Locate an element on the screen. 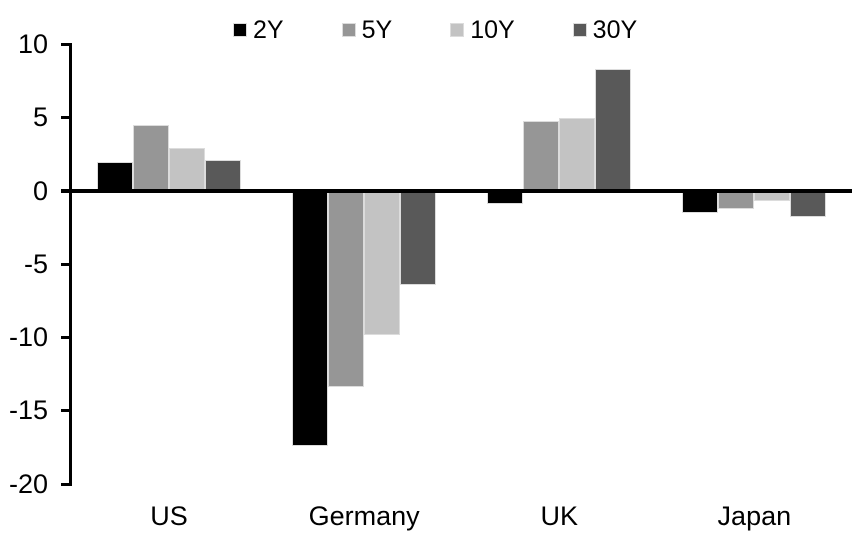 Image resolution: width=852 pixels, height=539 pixels. legend-item-30y: 30Y is located at coordinates (605, 30).